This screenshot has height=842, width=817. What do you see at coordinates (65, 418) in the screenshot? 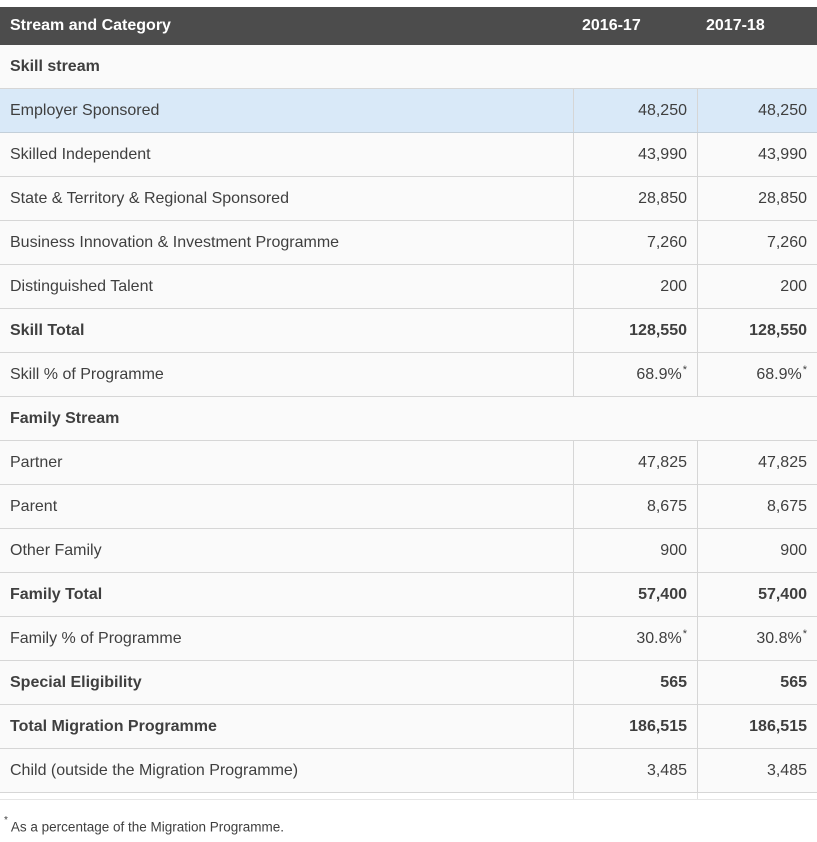
I see `section-label: Family Stream` at bounding box center [65, 418].